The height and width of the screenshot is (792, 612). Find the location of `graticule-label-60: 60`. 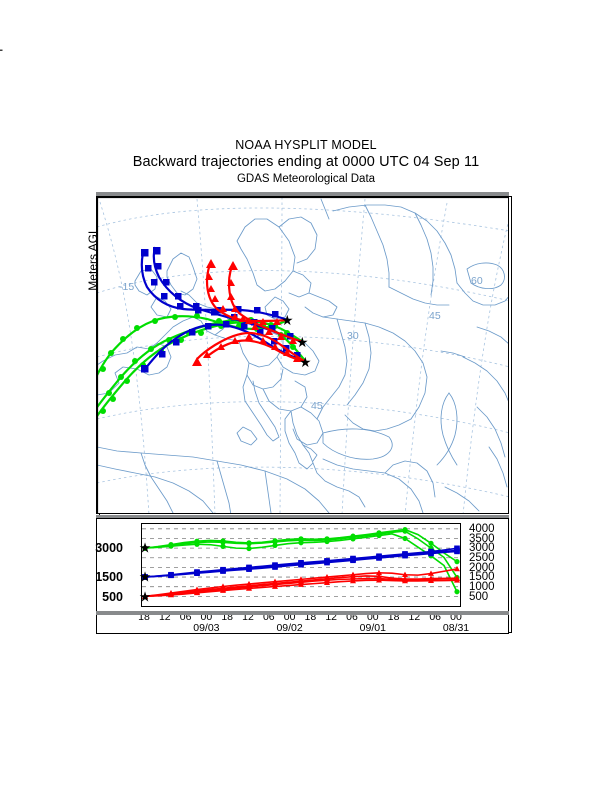

graticule-label-60: 60 is located at coordinates (477, 281).